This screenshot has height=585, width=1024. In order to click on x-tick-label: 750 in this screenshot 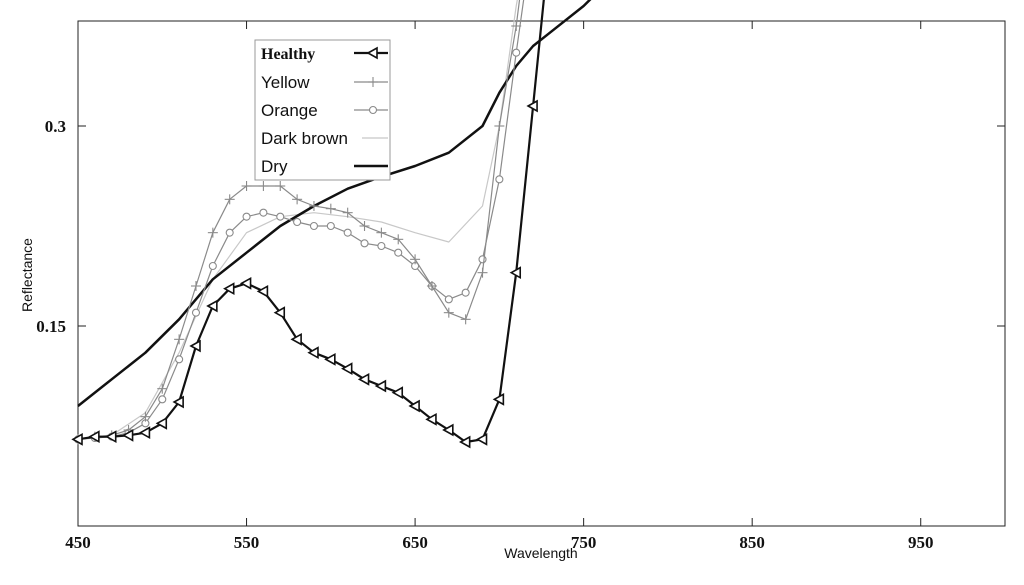, I will do `click(584, 542)`.